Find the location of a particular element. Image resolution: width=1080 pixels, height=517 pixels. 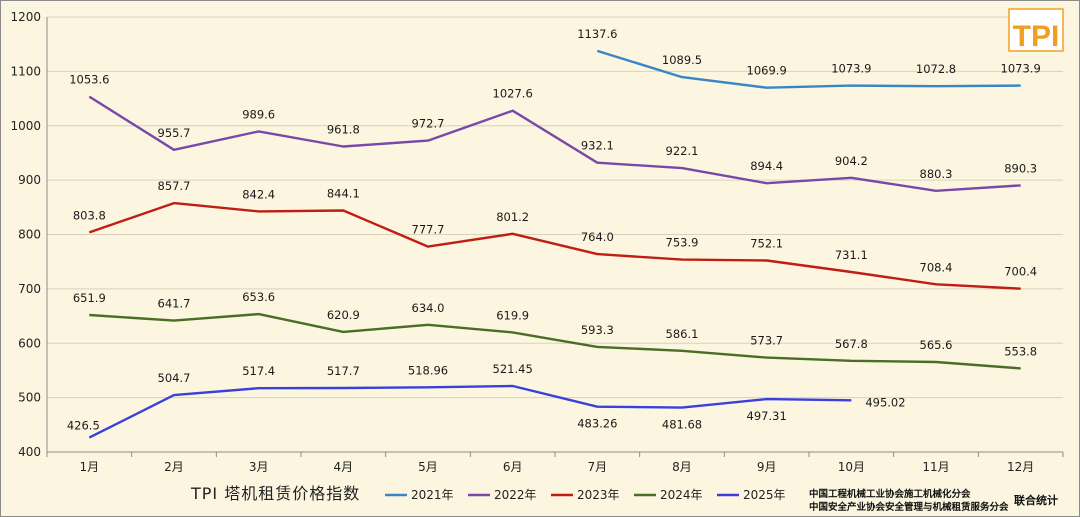

data-label: 504.7 is located at coordinates (174, 378).